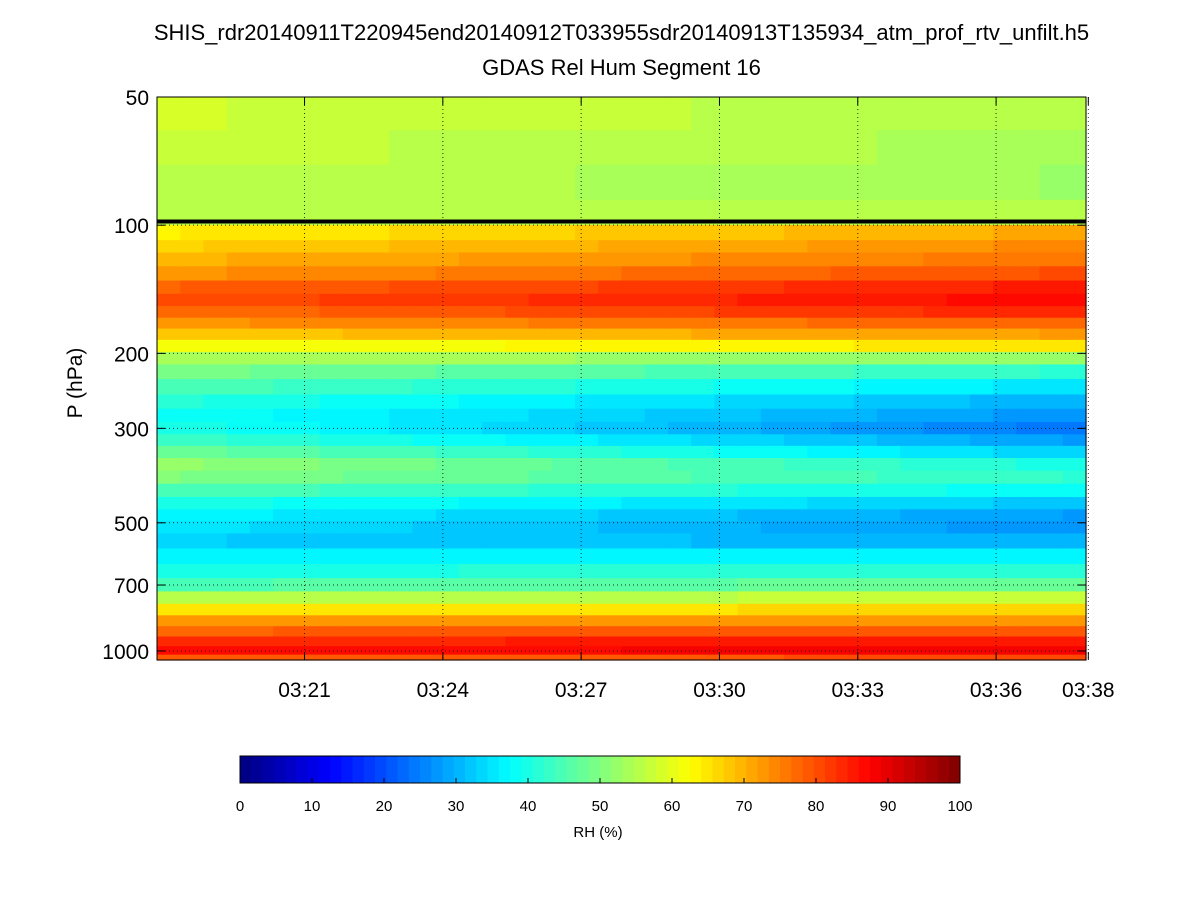 Image resolution: width=1200 pixels, height=900 pixels. Describe the element at coordinates (744, 806) in the screenshot. I see `colorbar-tick-label: 70` at that location.